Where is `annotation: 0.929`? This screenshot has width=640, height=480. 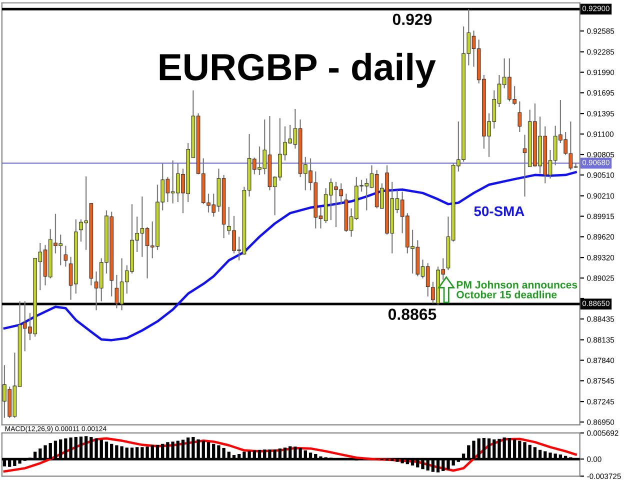
annotation: 0.929 is located at coordinates (412, 20).